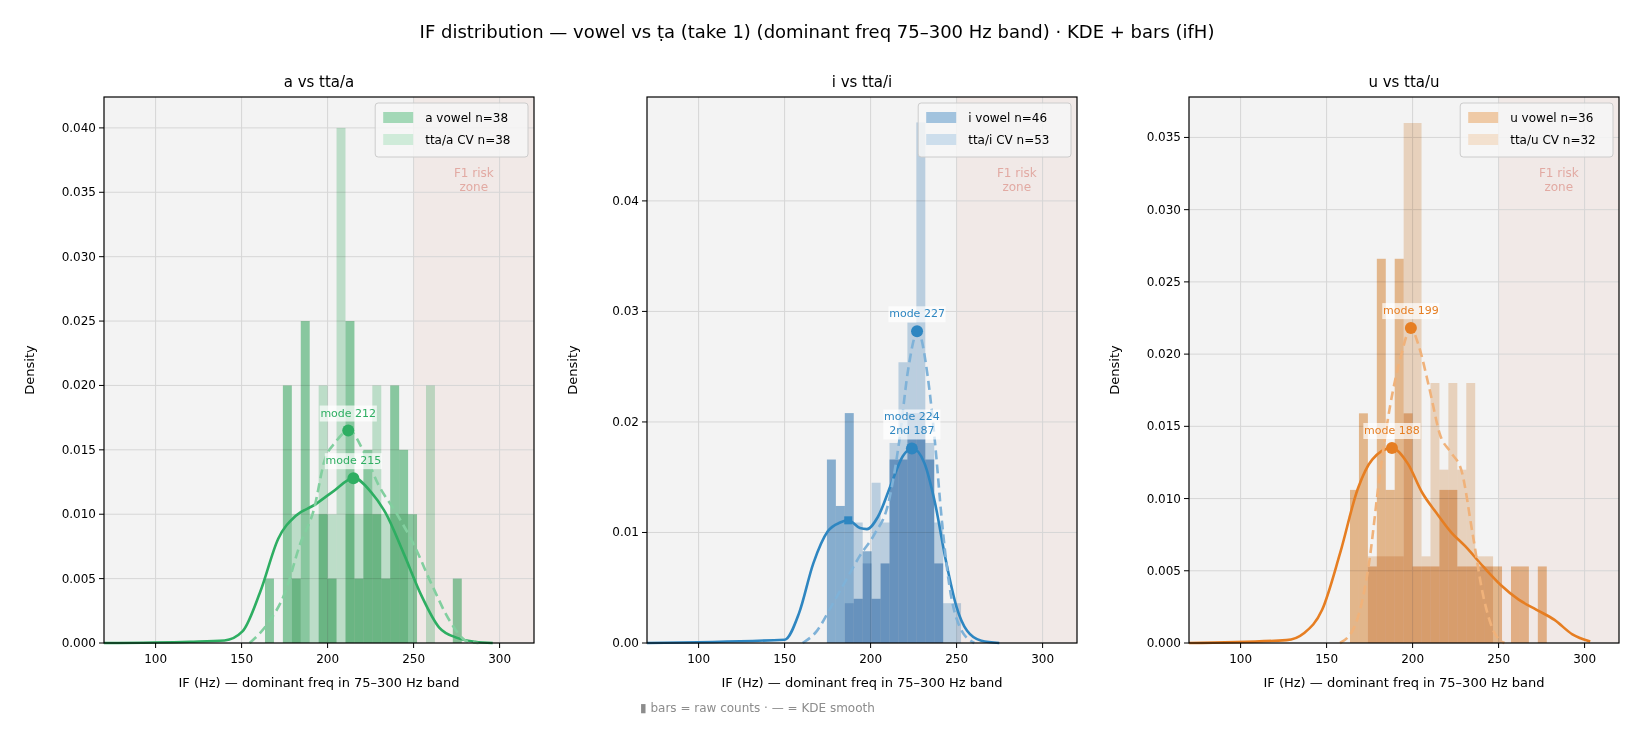  Describe the element at coordinates (353, 461) in the screenshot. I see `annotation: mode 215` at that location.